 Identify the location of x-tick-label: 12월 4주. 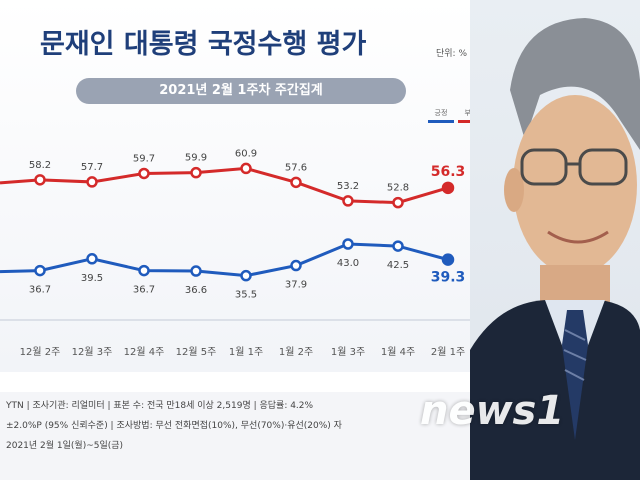
(144, 352).